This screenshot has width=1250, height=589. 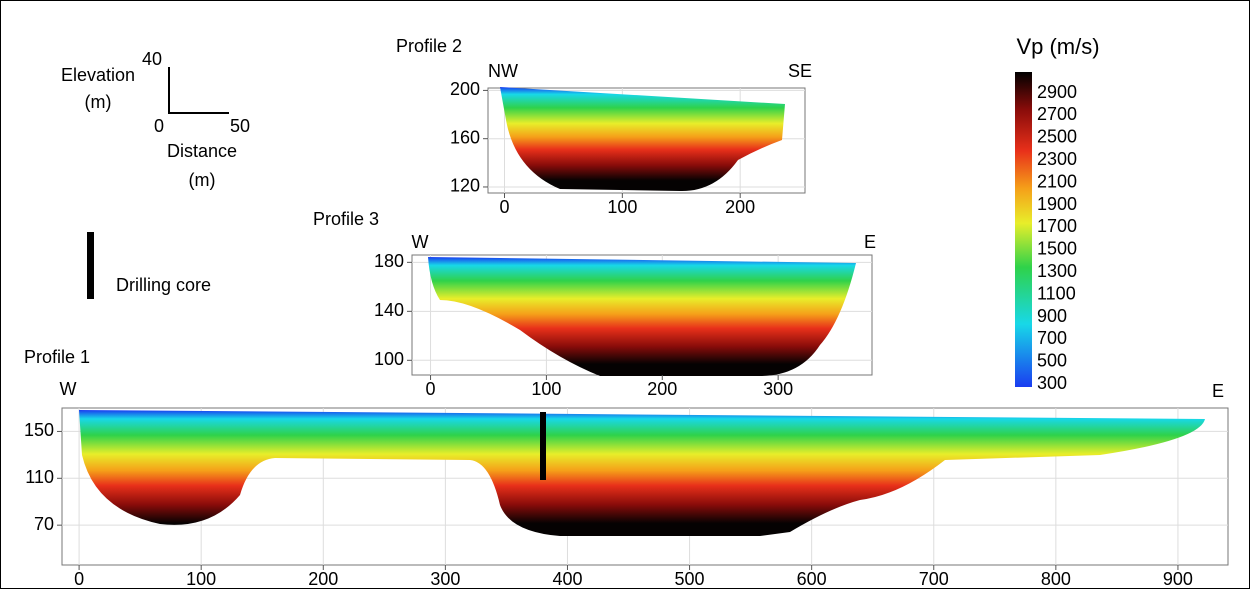 I want to click on colorbar-label: 700, so click(x=1052, y=338).